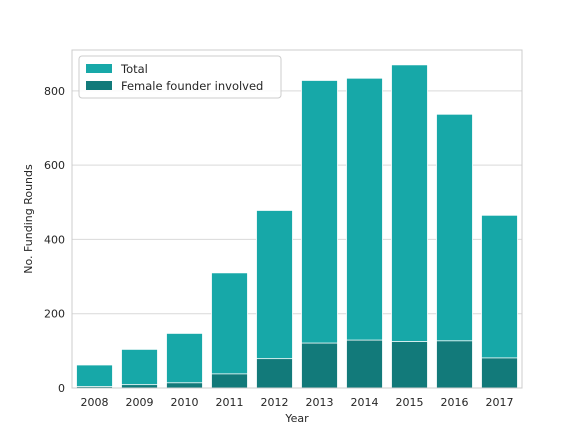 This screenshot has height=441, width=581. I want to click on x-tick-label: 2008, so click(95, 402).